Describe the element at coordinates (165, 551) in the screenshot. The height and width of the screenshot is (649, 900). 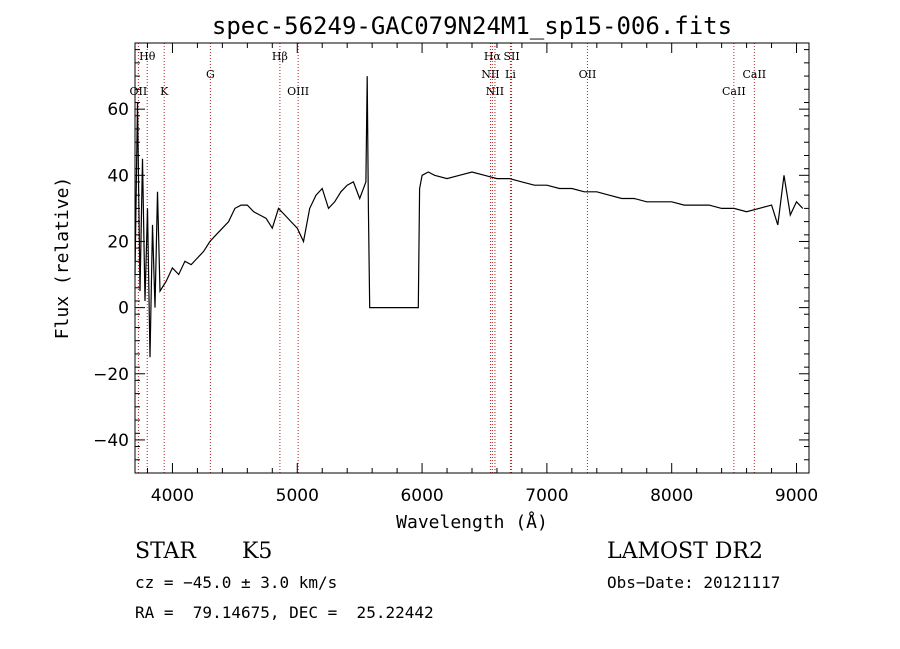
I see `object-class: STAR` at that location.